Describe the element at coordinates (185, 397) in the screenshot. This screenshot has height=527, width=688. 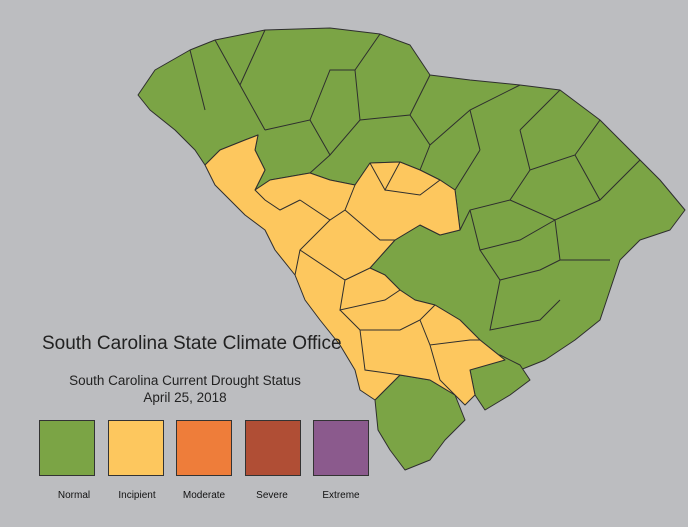
I see `map-date: April 25, 2018` at that location.